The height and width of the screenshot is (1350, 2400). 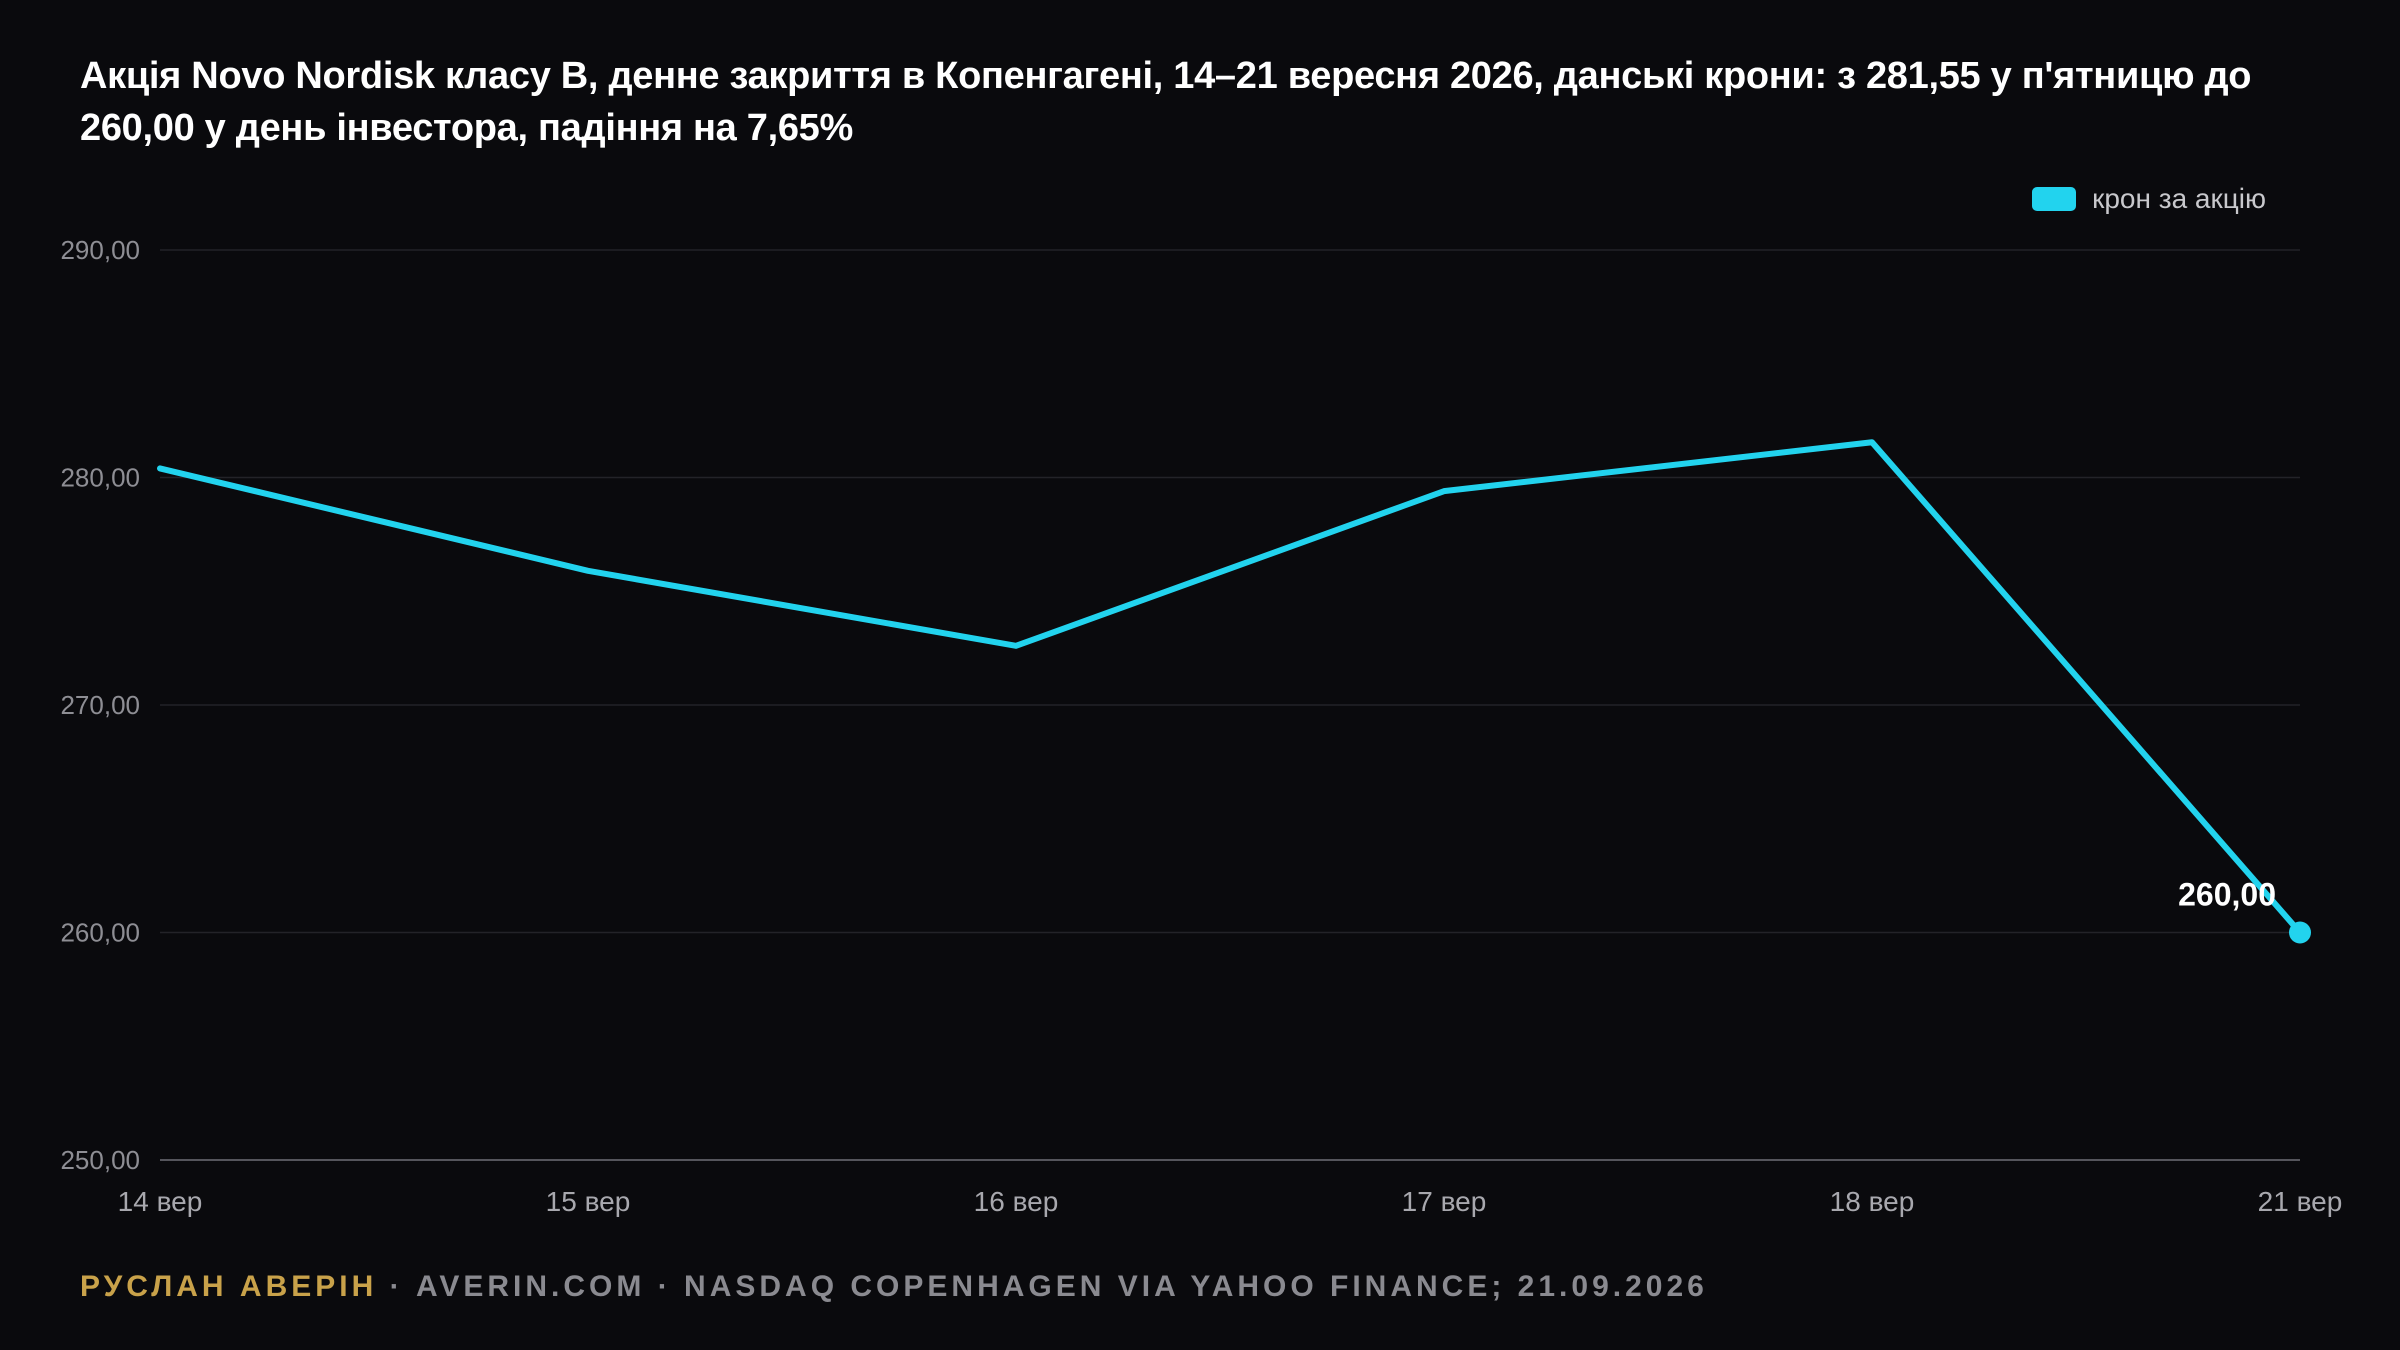 What do you see at coordinates (160, 1201) in the screenshot?
I see `x-tick-label: 14 вер` at bounding box center [160, 1201].